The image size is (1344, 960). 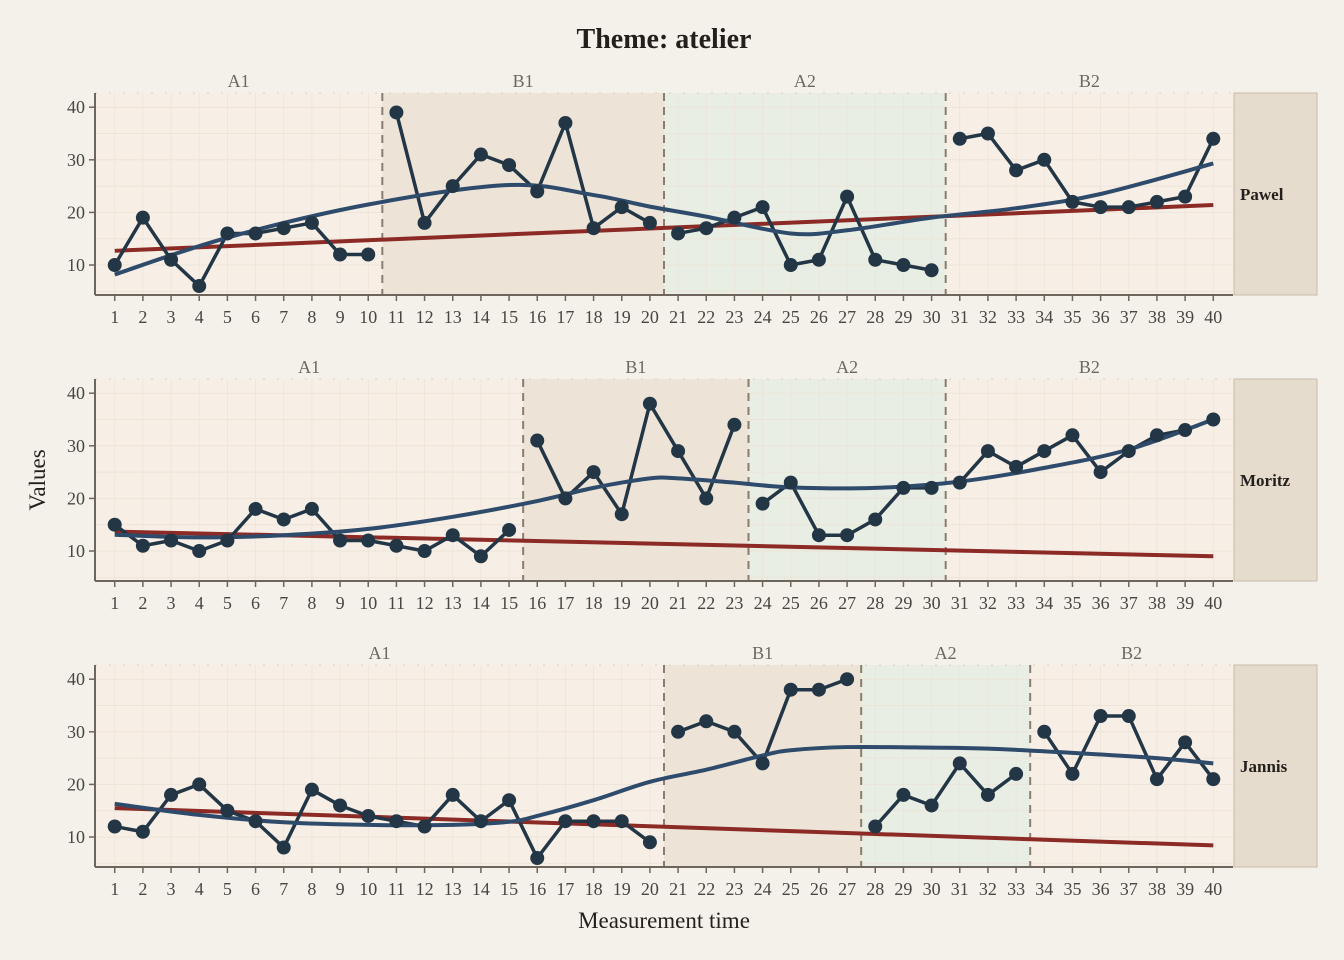 What do you see at coordinates (1265, 480) in the screenshot?
I see `facet-strip-label: Moritz` at bounding box center [1265, 480].